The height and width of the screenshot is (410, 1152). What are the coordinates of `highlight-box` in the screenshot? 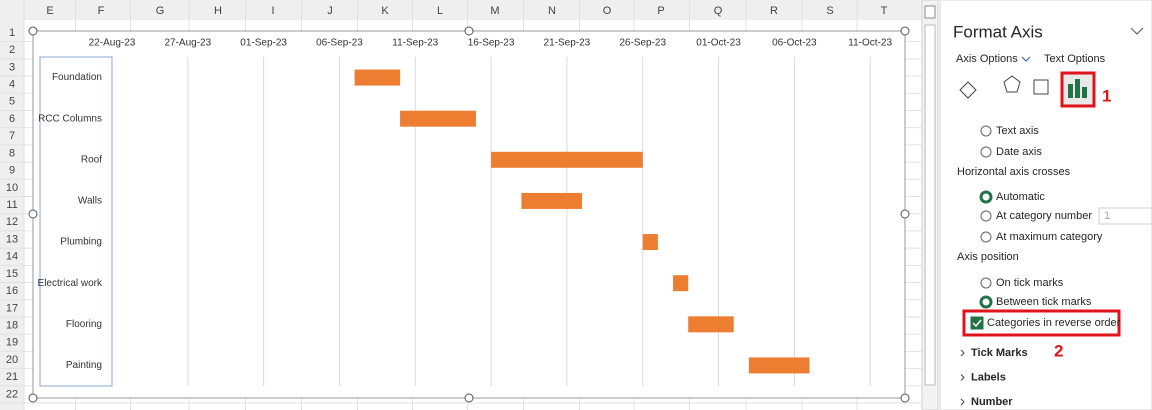 It's located at (1041, 323).